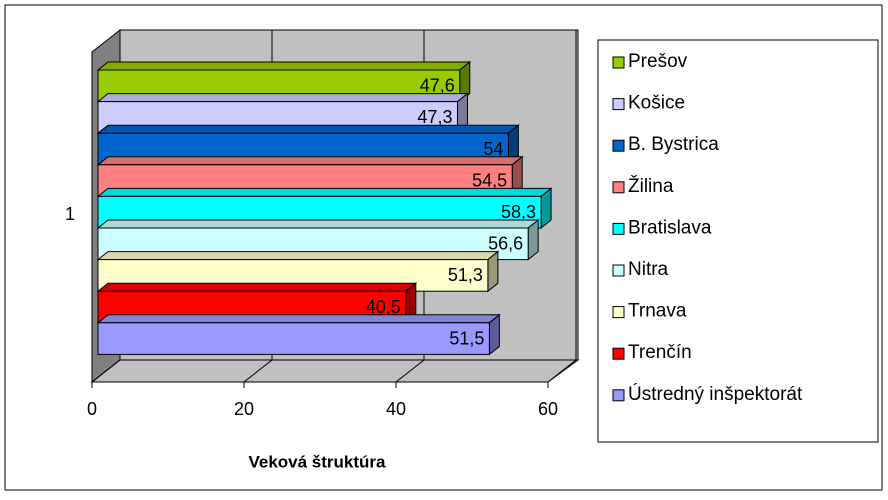  What do you see at coordinates (660, 352) in the screenshot?
I see `legend-label: Trenčín` at bounding box center [660, 352].